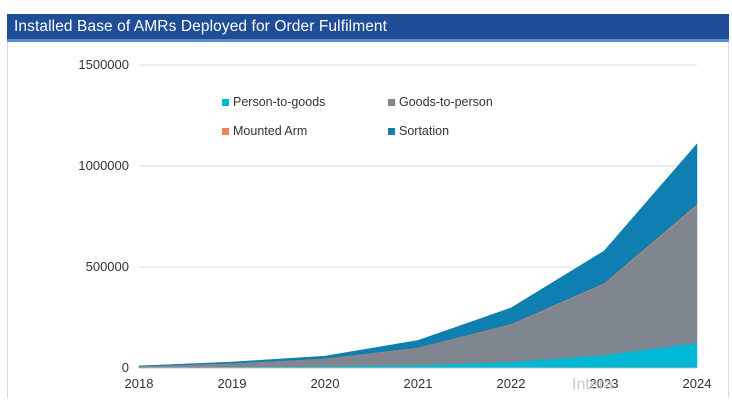 The height and width of the screenshot is (400, 732). I want to click on x-tick-label: 2022, so click(511, 383).